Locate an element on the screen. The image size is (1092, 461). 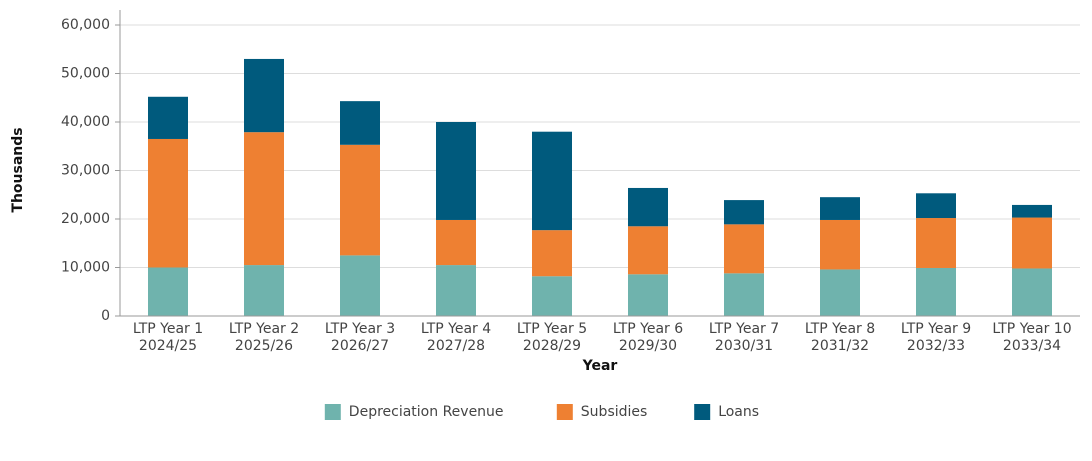
x-tick-label: 2025/26 is located at coordinates (264, 346).